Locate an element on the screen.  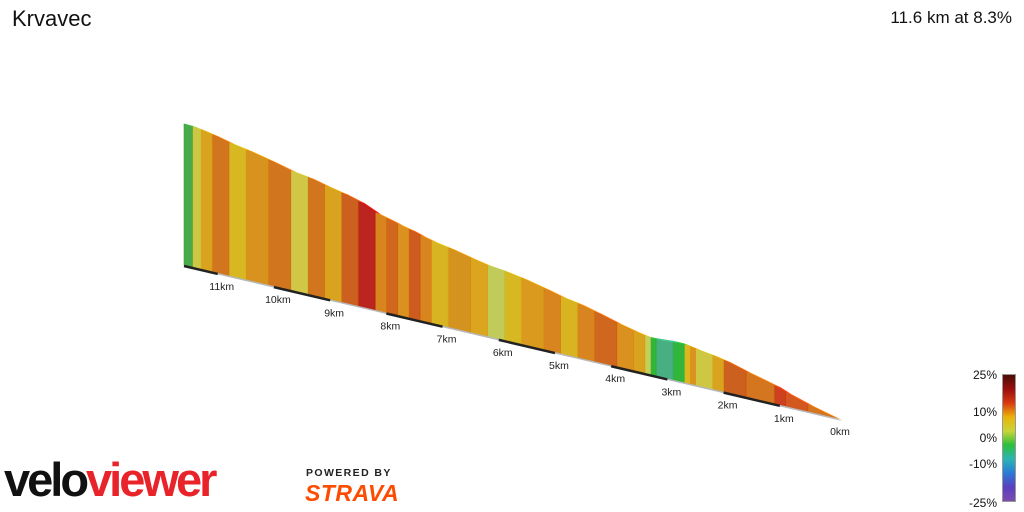
veloviewer-logo: veloviewer is located at coordinates (110, 479).